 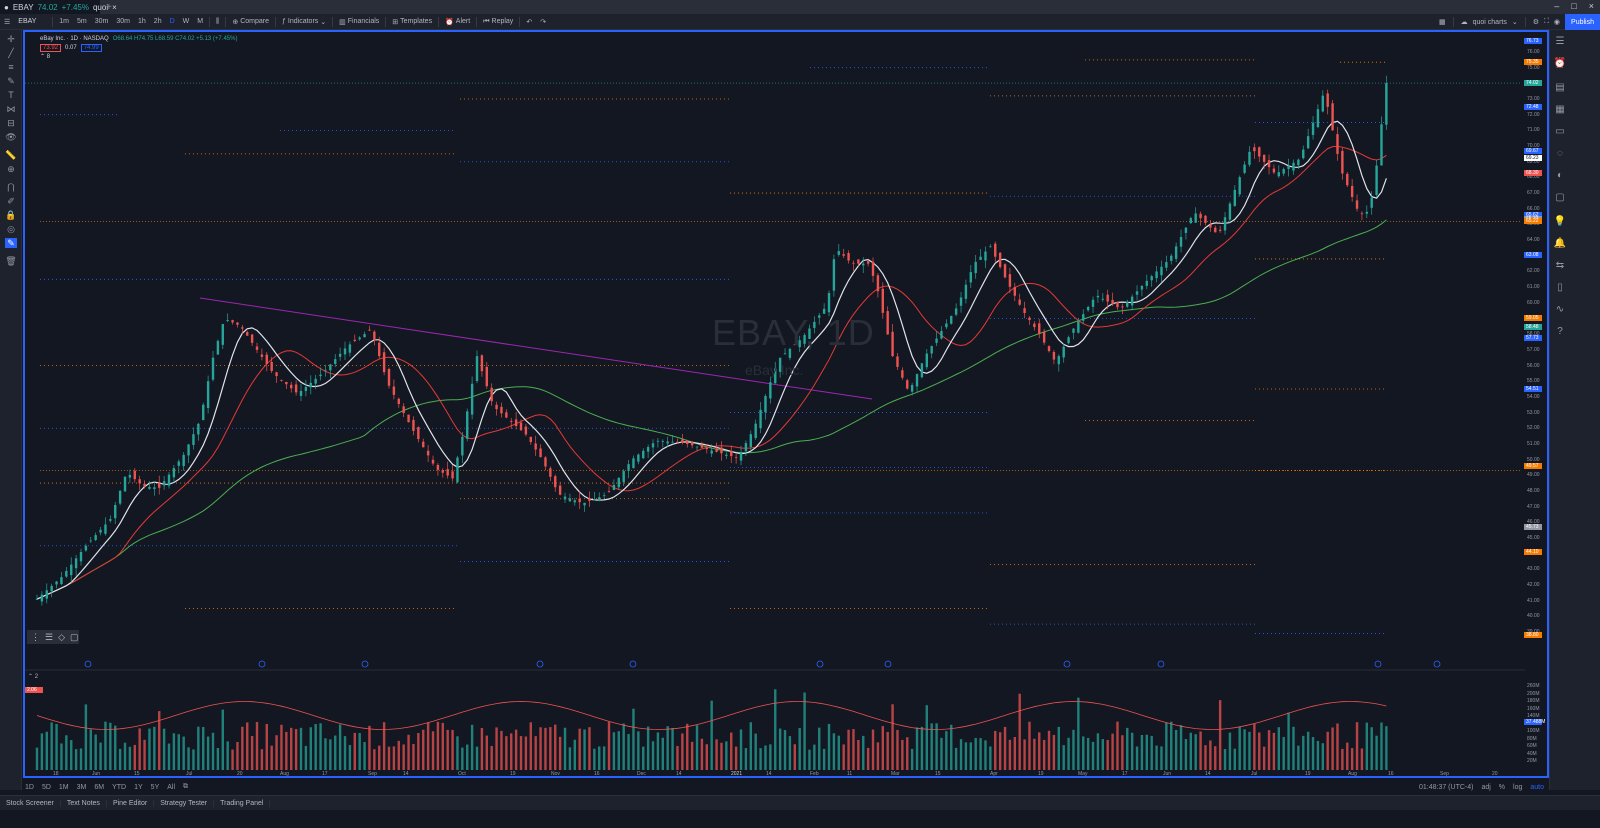 What do you see at coordinates (1560, 153) in the screenshot?
I see `ideas-icon: ◌` at bounding box center [1560, 153].